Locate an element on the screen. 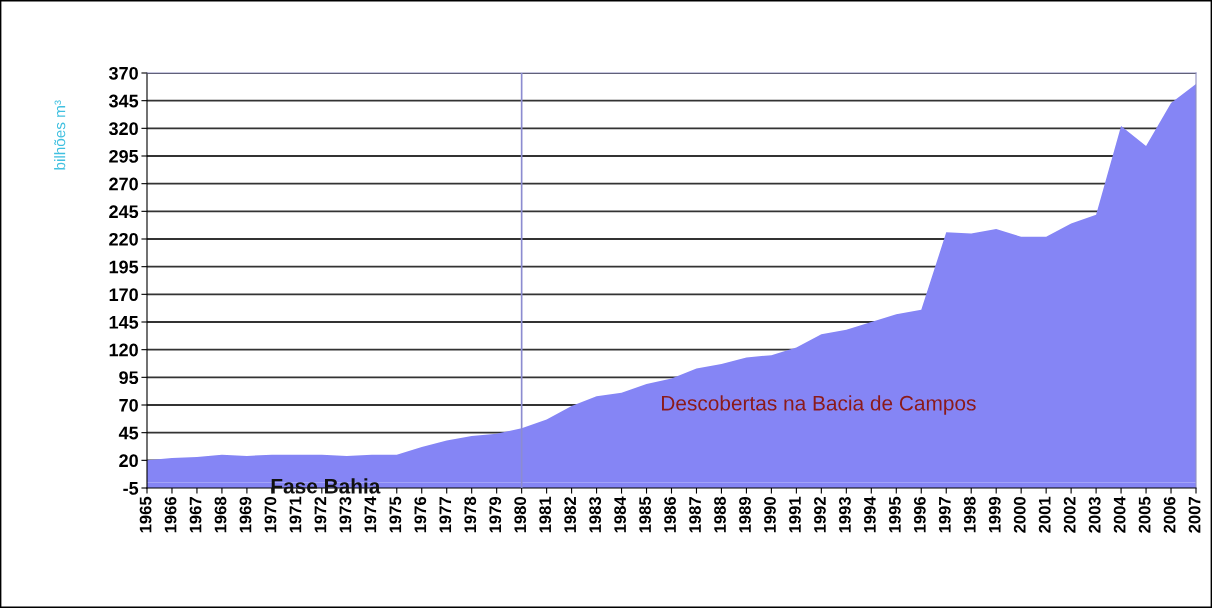 The image size is (1212, 608). x-tick-label: 2005 is located at coordinates (1144, 514).